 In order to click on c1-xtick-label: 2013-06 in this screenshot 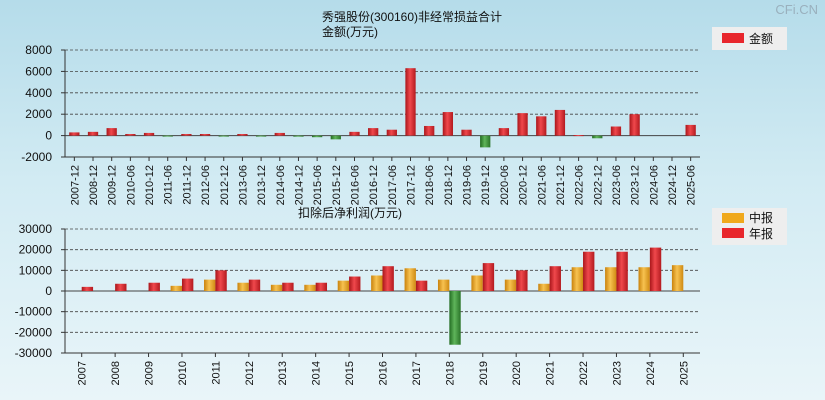, I will do `click(243, 185)`.